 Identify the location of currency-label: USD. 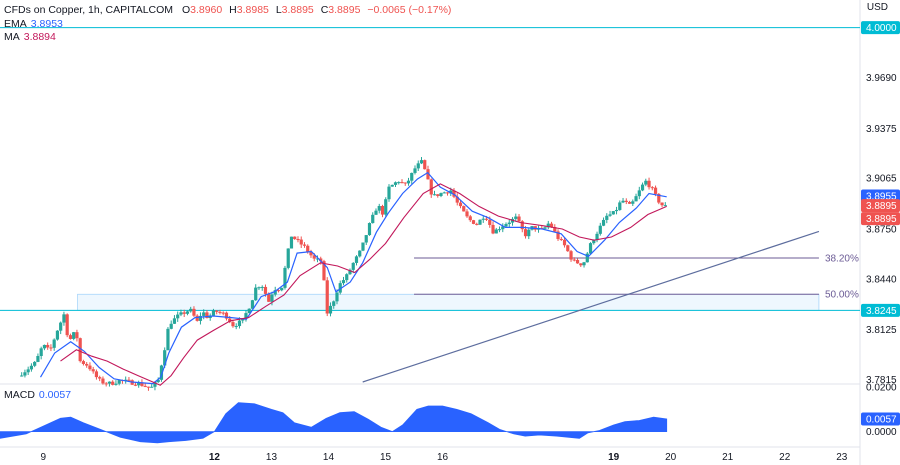
(877, 7).